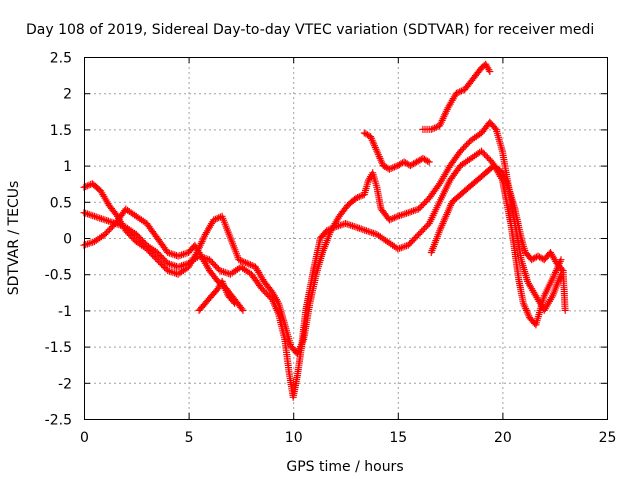 The image size is (640, 480). What do you see at coordinates (608, 438) in the screenshot?
I see `x-tick-label: 25` at bounding box center [608, 438].